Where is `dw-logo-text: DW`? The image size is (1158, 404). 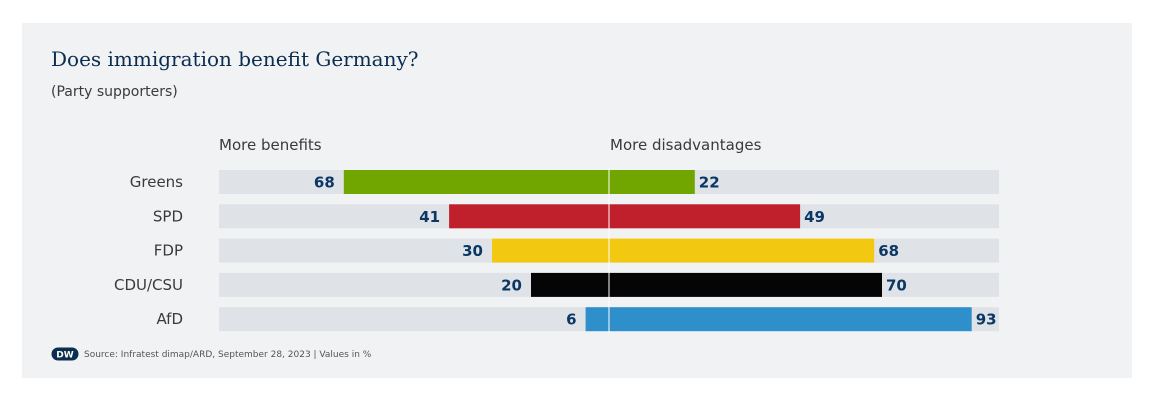
dw-logo-text: DW is located at coordinates (64, 356).